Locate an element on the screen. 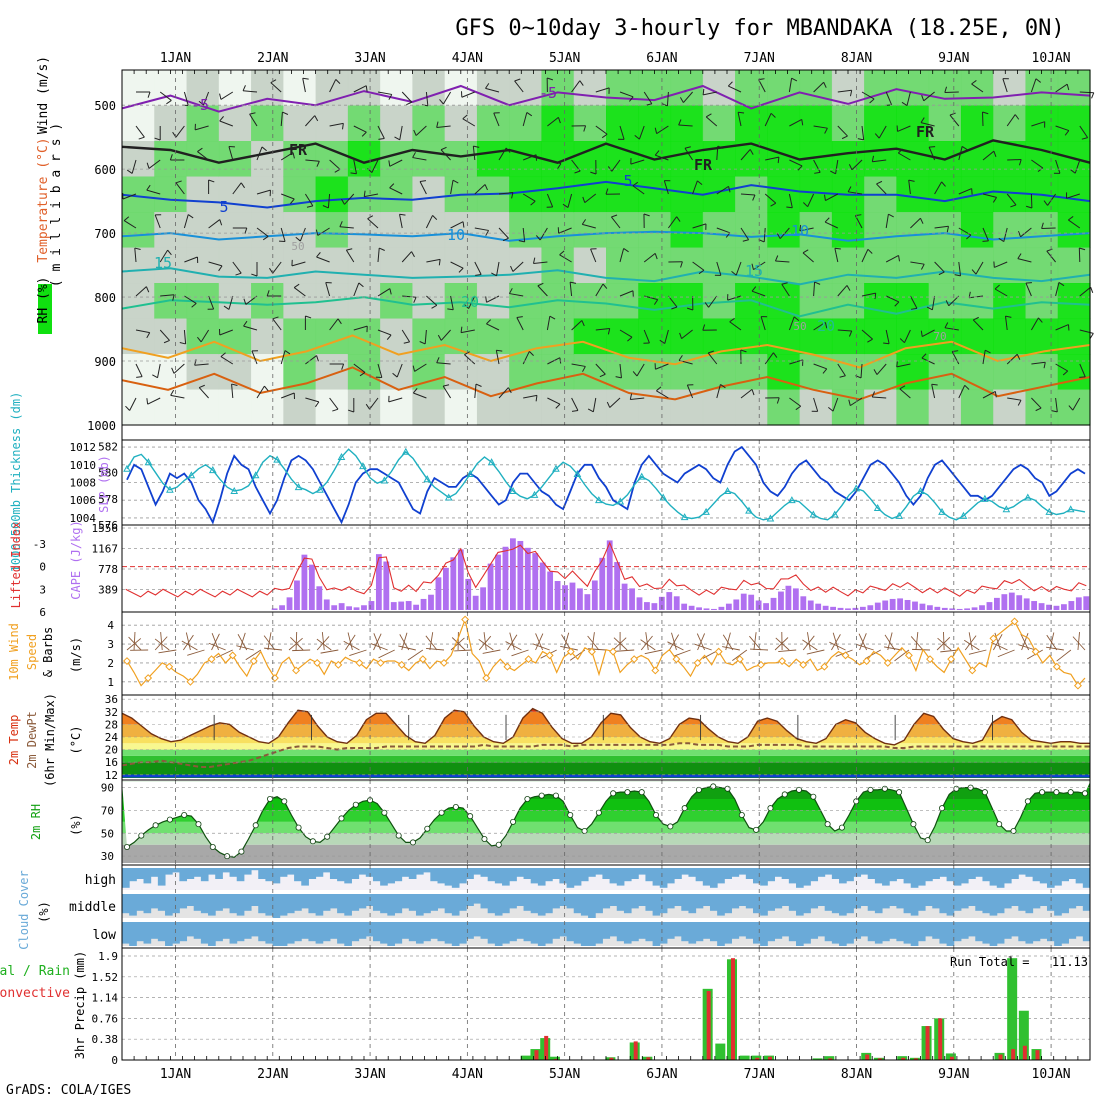 The image size is (1100, 1100). cloud-row-label: low is located at coordinates (105, 935).